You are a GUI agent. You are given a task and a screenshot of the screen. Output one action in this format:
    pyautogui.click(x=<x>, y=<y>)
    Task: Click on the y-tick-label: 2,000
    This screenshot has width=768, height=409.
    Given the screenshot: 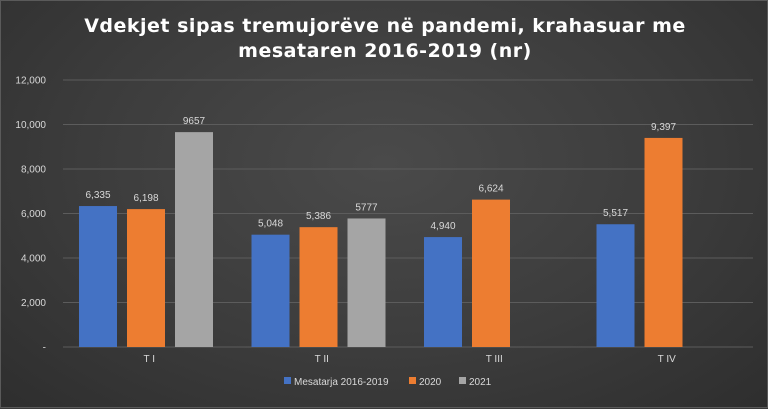 What is the action you would take?
    pyautogui.click(x=33, y=303)
    